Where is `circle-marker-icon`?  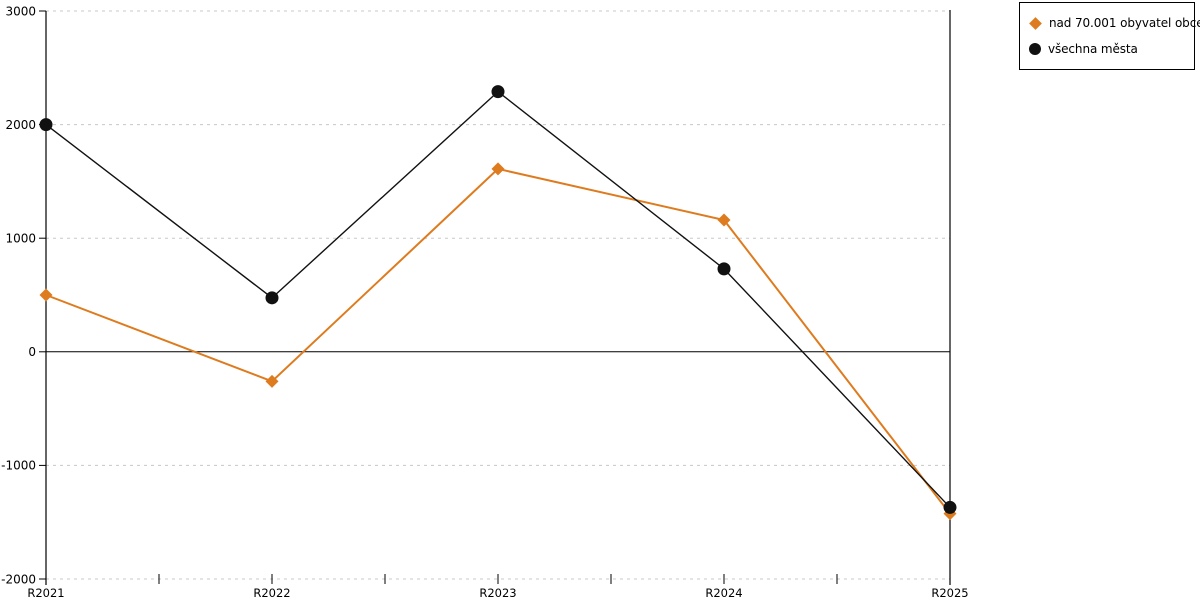
circle-marker-icon is located at coordinates (1035, 49).